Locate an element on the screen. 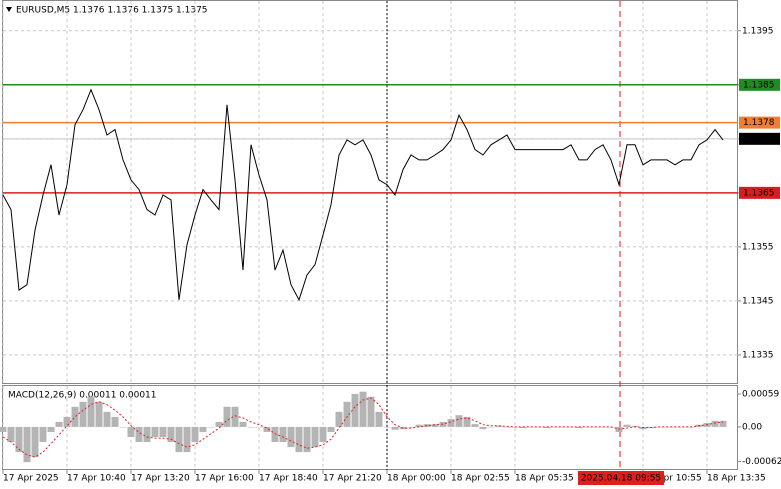 This screenshot has width=781, height=489. price-title: EURUSD,M5 1.1376 1.1376 1.1375 1.1375 is located at coordinates (112, 11).